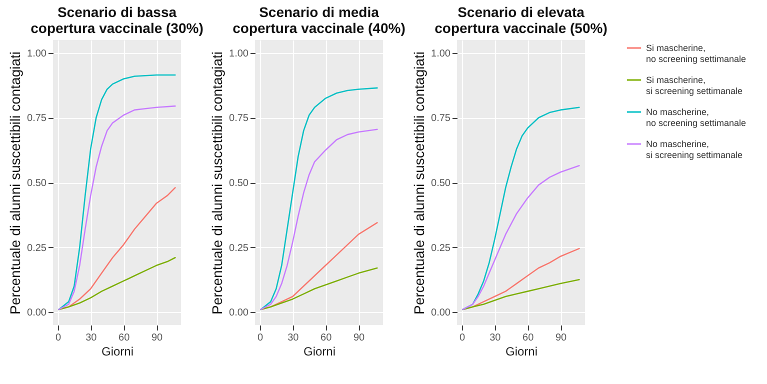 The height and width of the screenshot is (384, 767). Describe the element at coordinates (694, 149) in the screenshot. I see `legend-label: No mascherine, si screening settimanale` at that location.